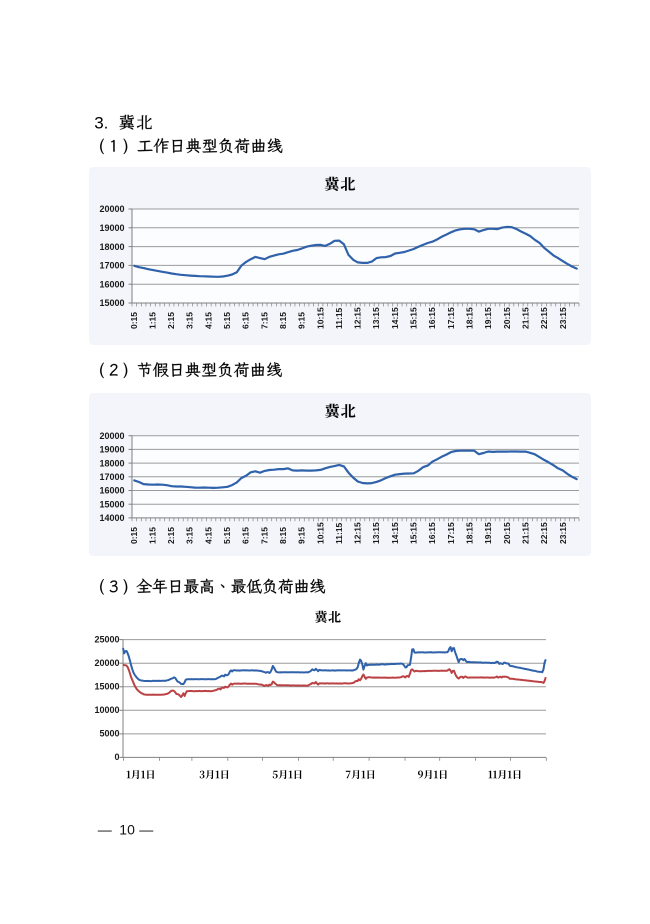 The image size is (650, 924). Describe the element at coordinates (106, 639) in the screenshot. I see `svg-text: 25000` at that location.